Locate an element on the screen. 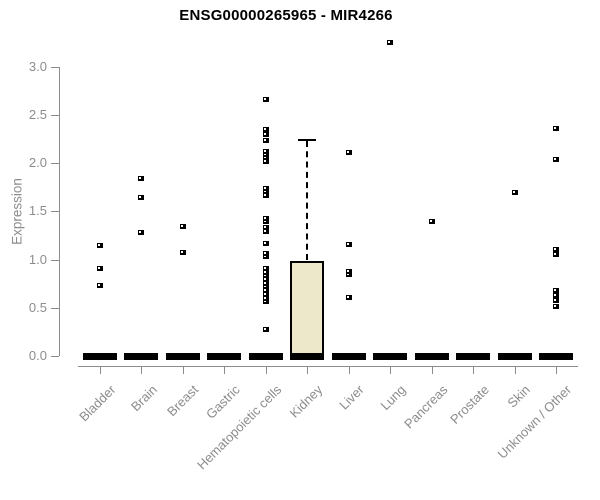  whisker-cap is located at coordinates (307, 139).